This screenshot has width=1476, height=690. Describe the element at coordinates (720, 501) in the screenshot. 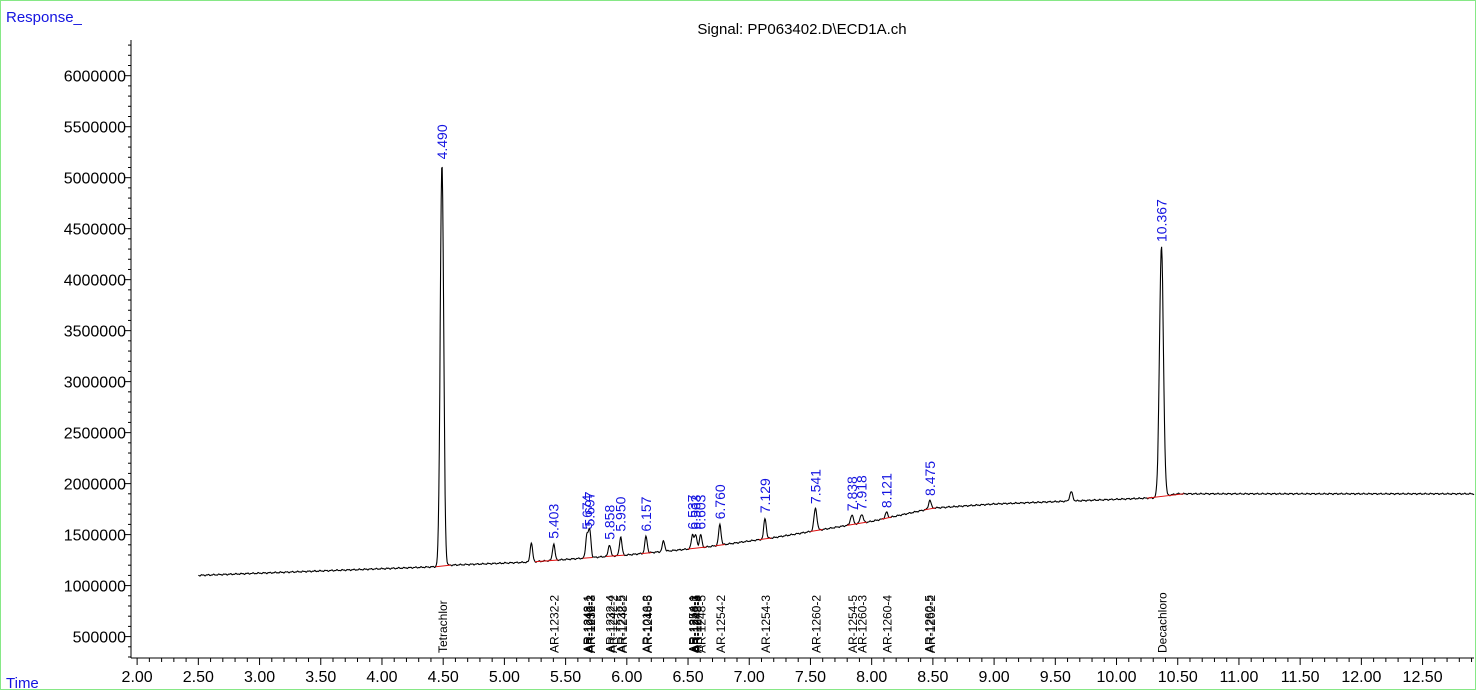

I see `retention-time-label: 6.760` at that location.